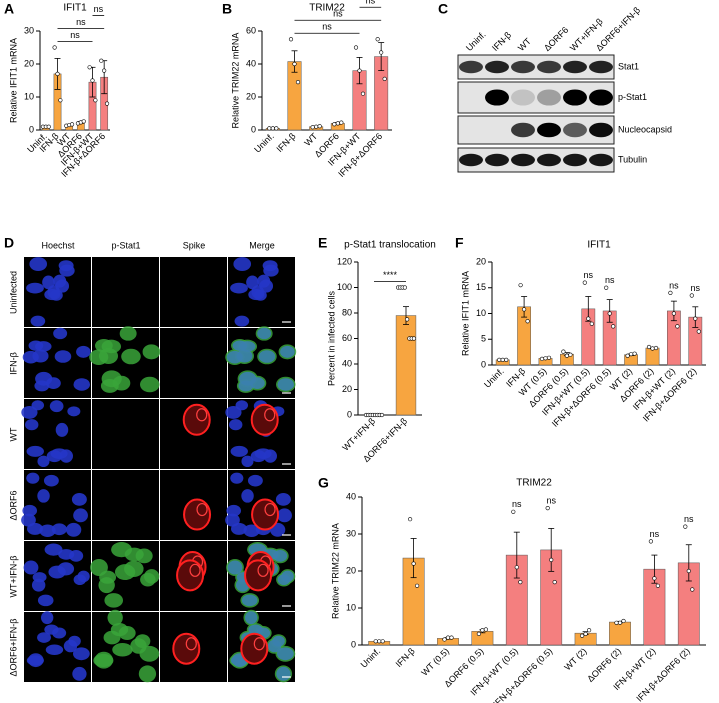 Image resolution: width=719 pixels, height=703 pixels. Describe the element at coordinates (351, 607) in the screenshot. I see `y-tick-label: 10` at that location.